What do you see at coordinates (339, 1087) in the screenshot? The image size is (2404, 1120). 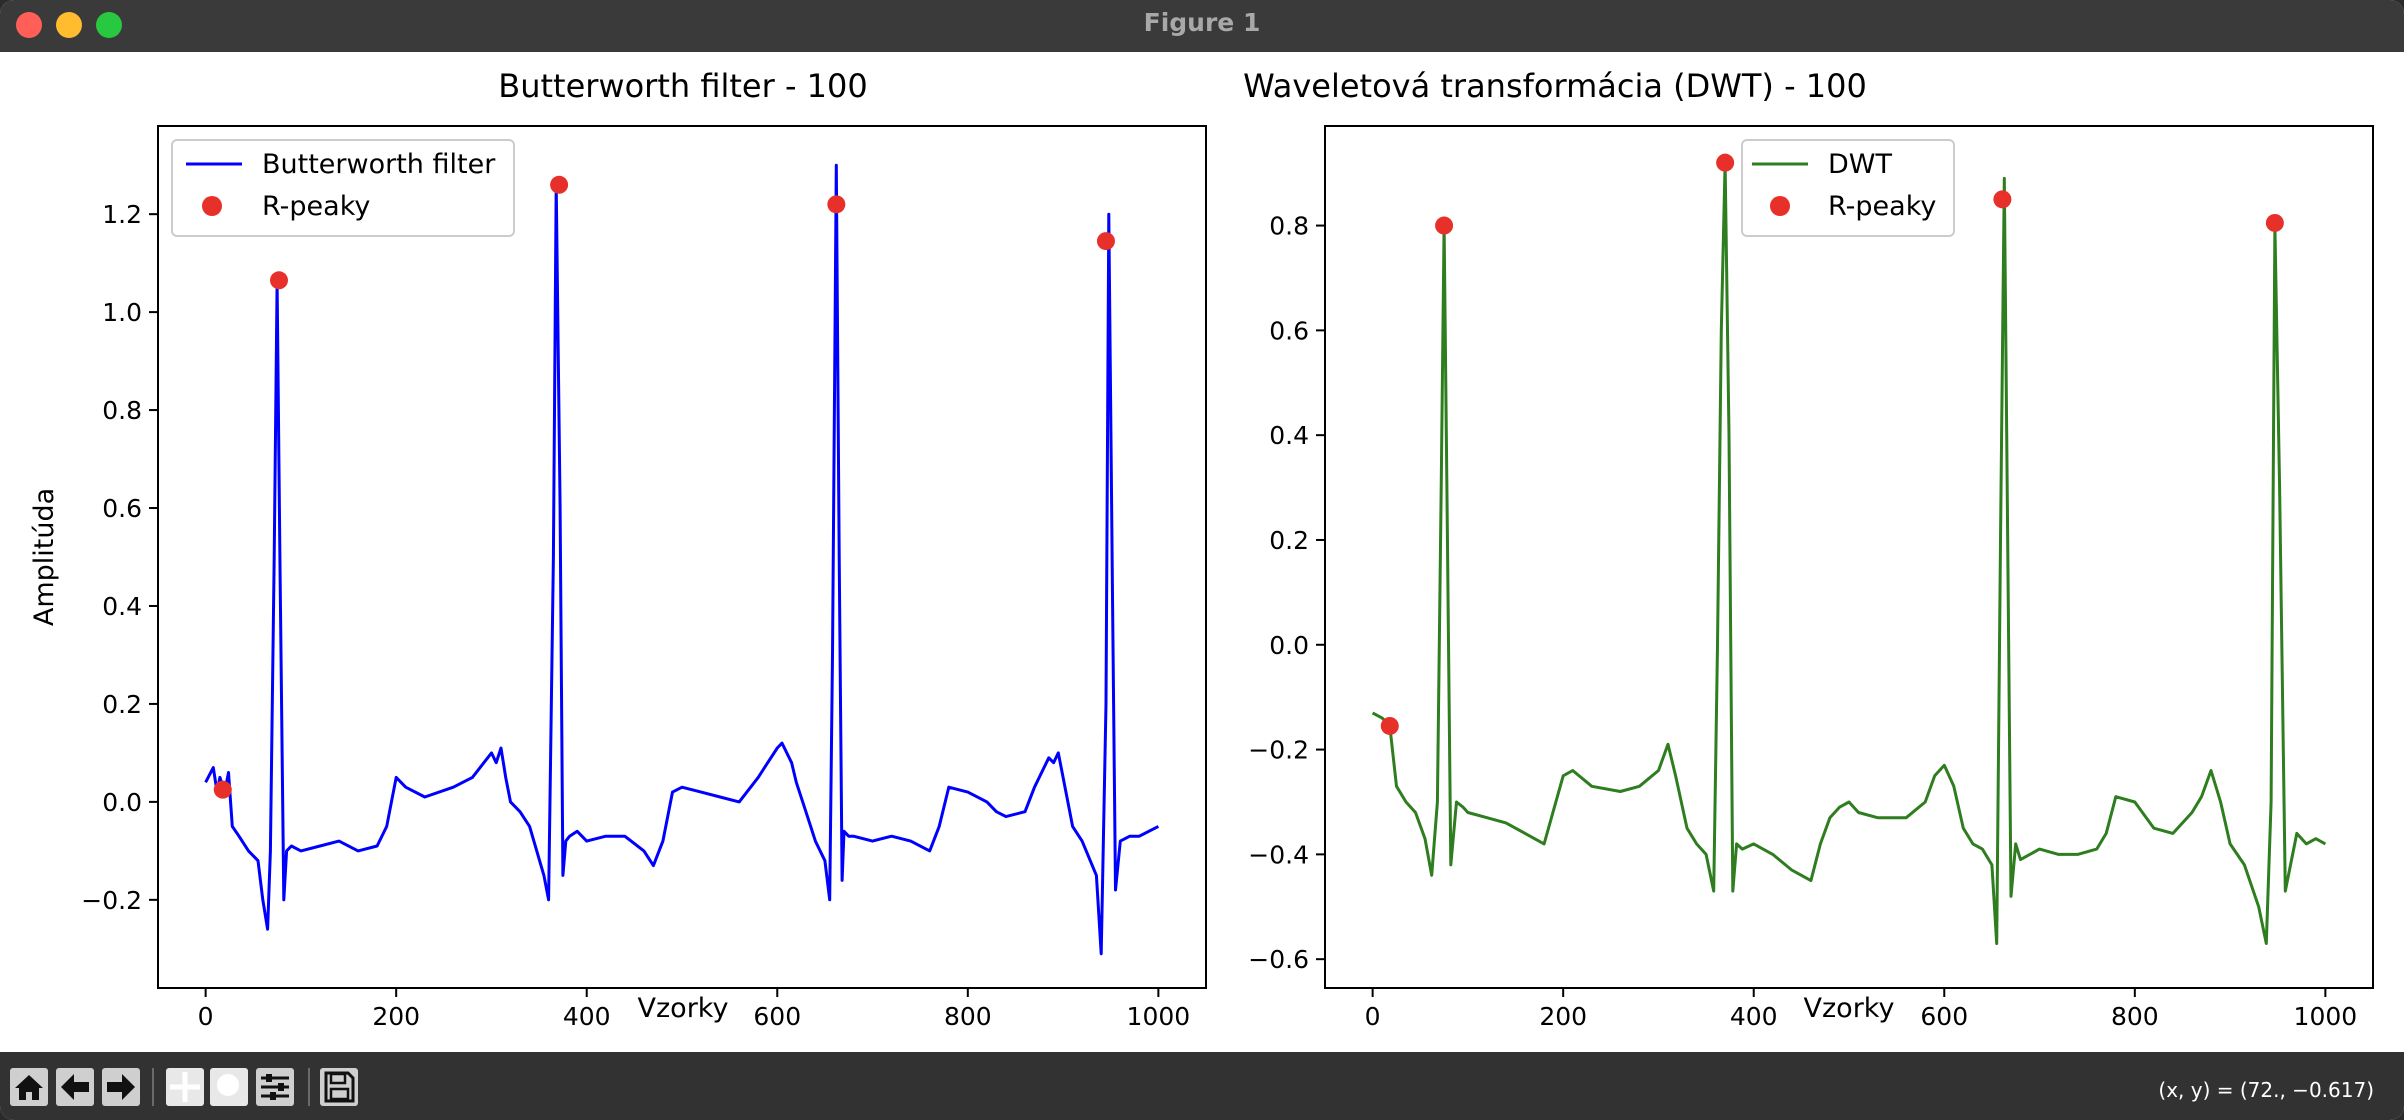 I see `save-icon` at bounding box center [339, 1087].